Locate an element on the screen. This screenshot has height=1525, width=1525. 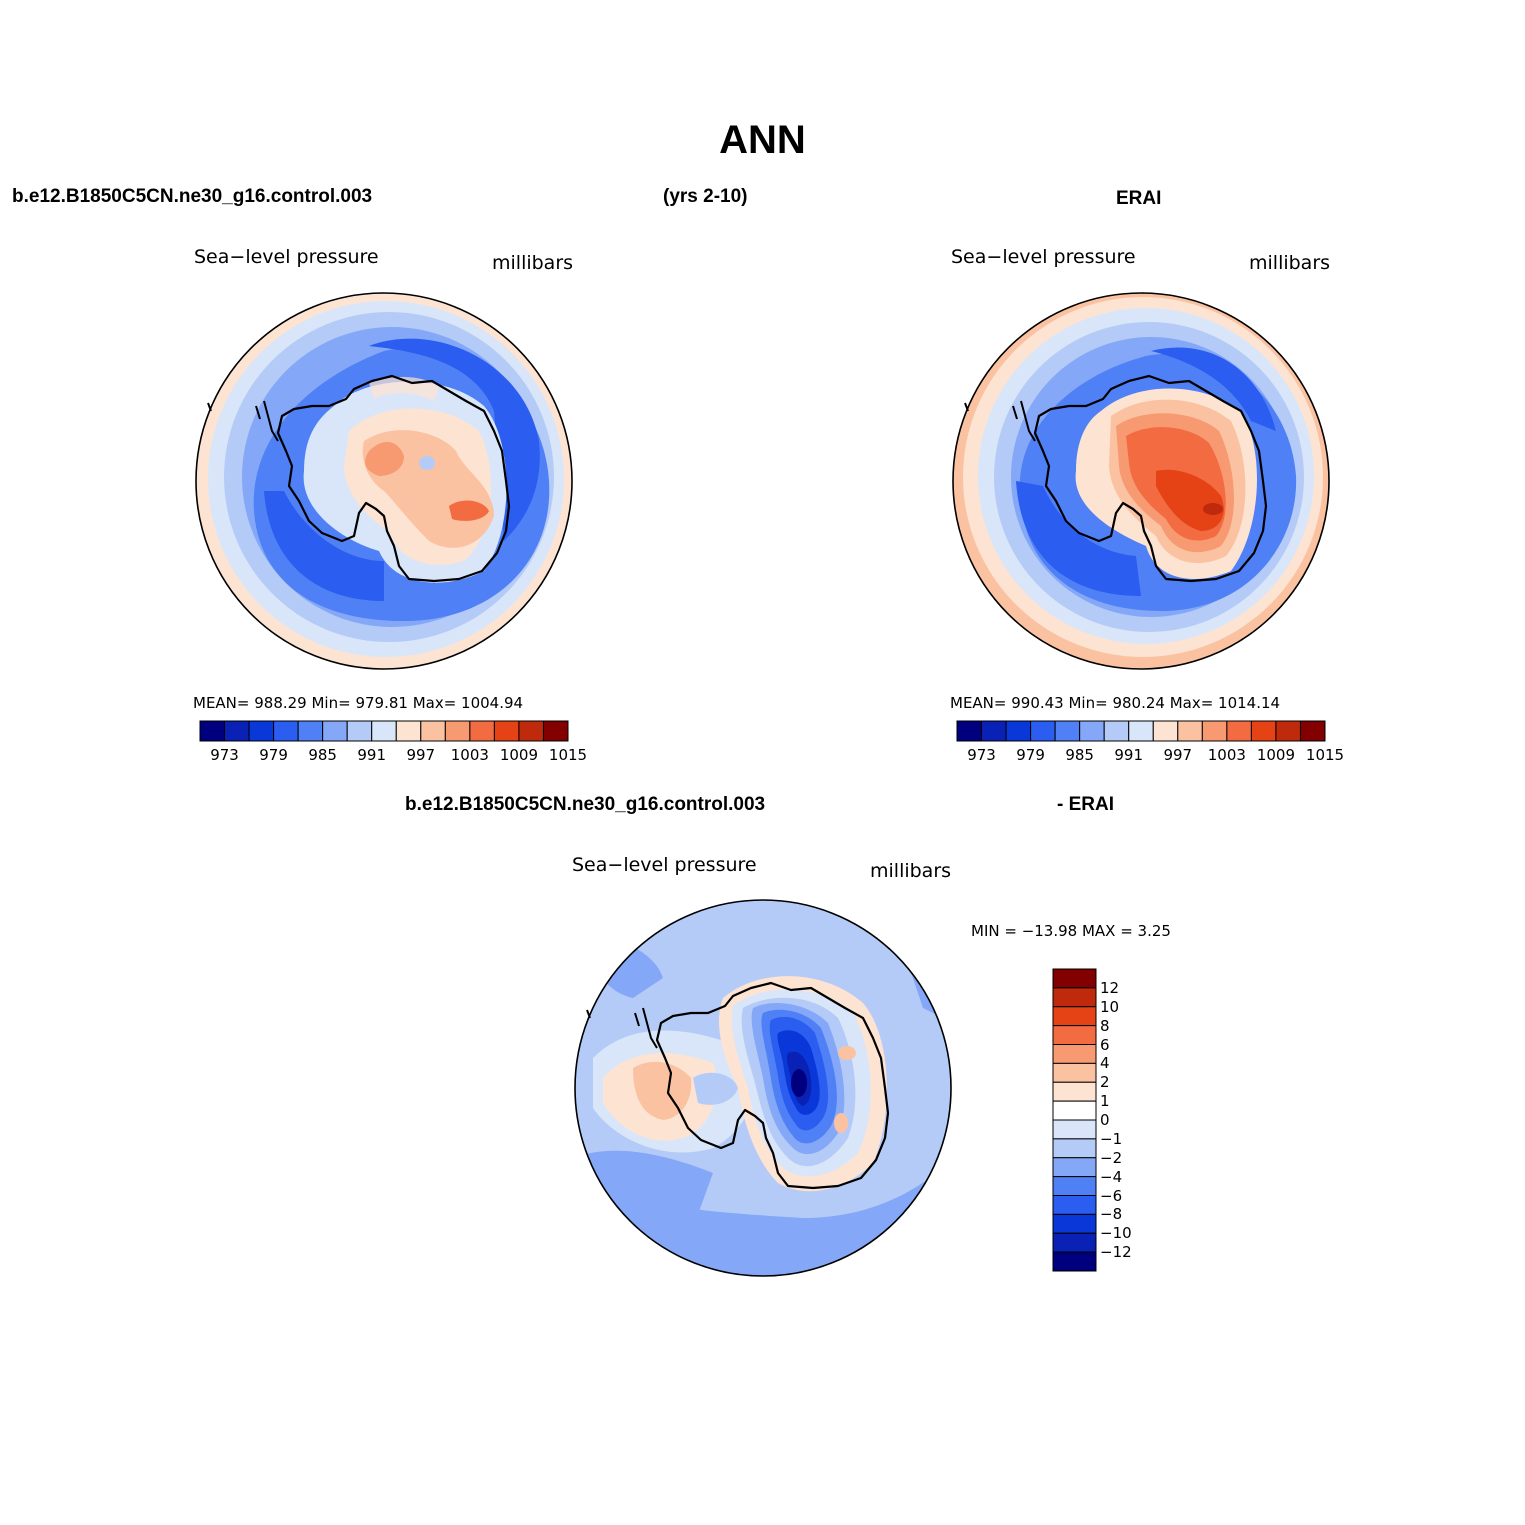
obs-colorbar is located at coordinates (1141, 731).